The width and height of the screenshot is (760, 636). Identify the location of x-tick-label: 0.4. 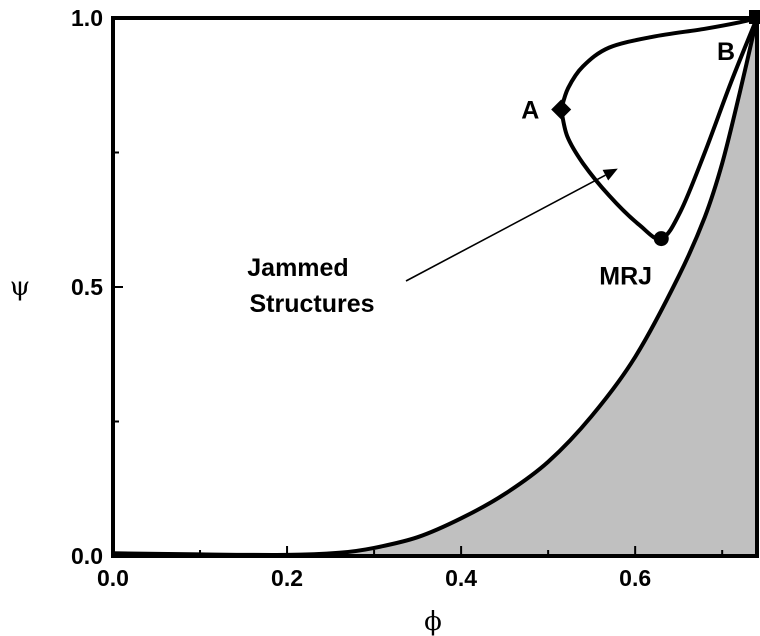
(461, 578).